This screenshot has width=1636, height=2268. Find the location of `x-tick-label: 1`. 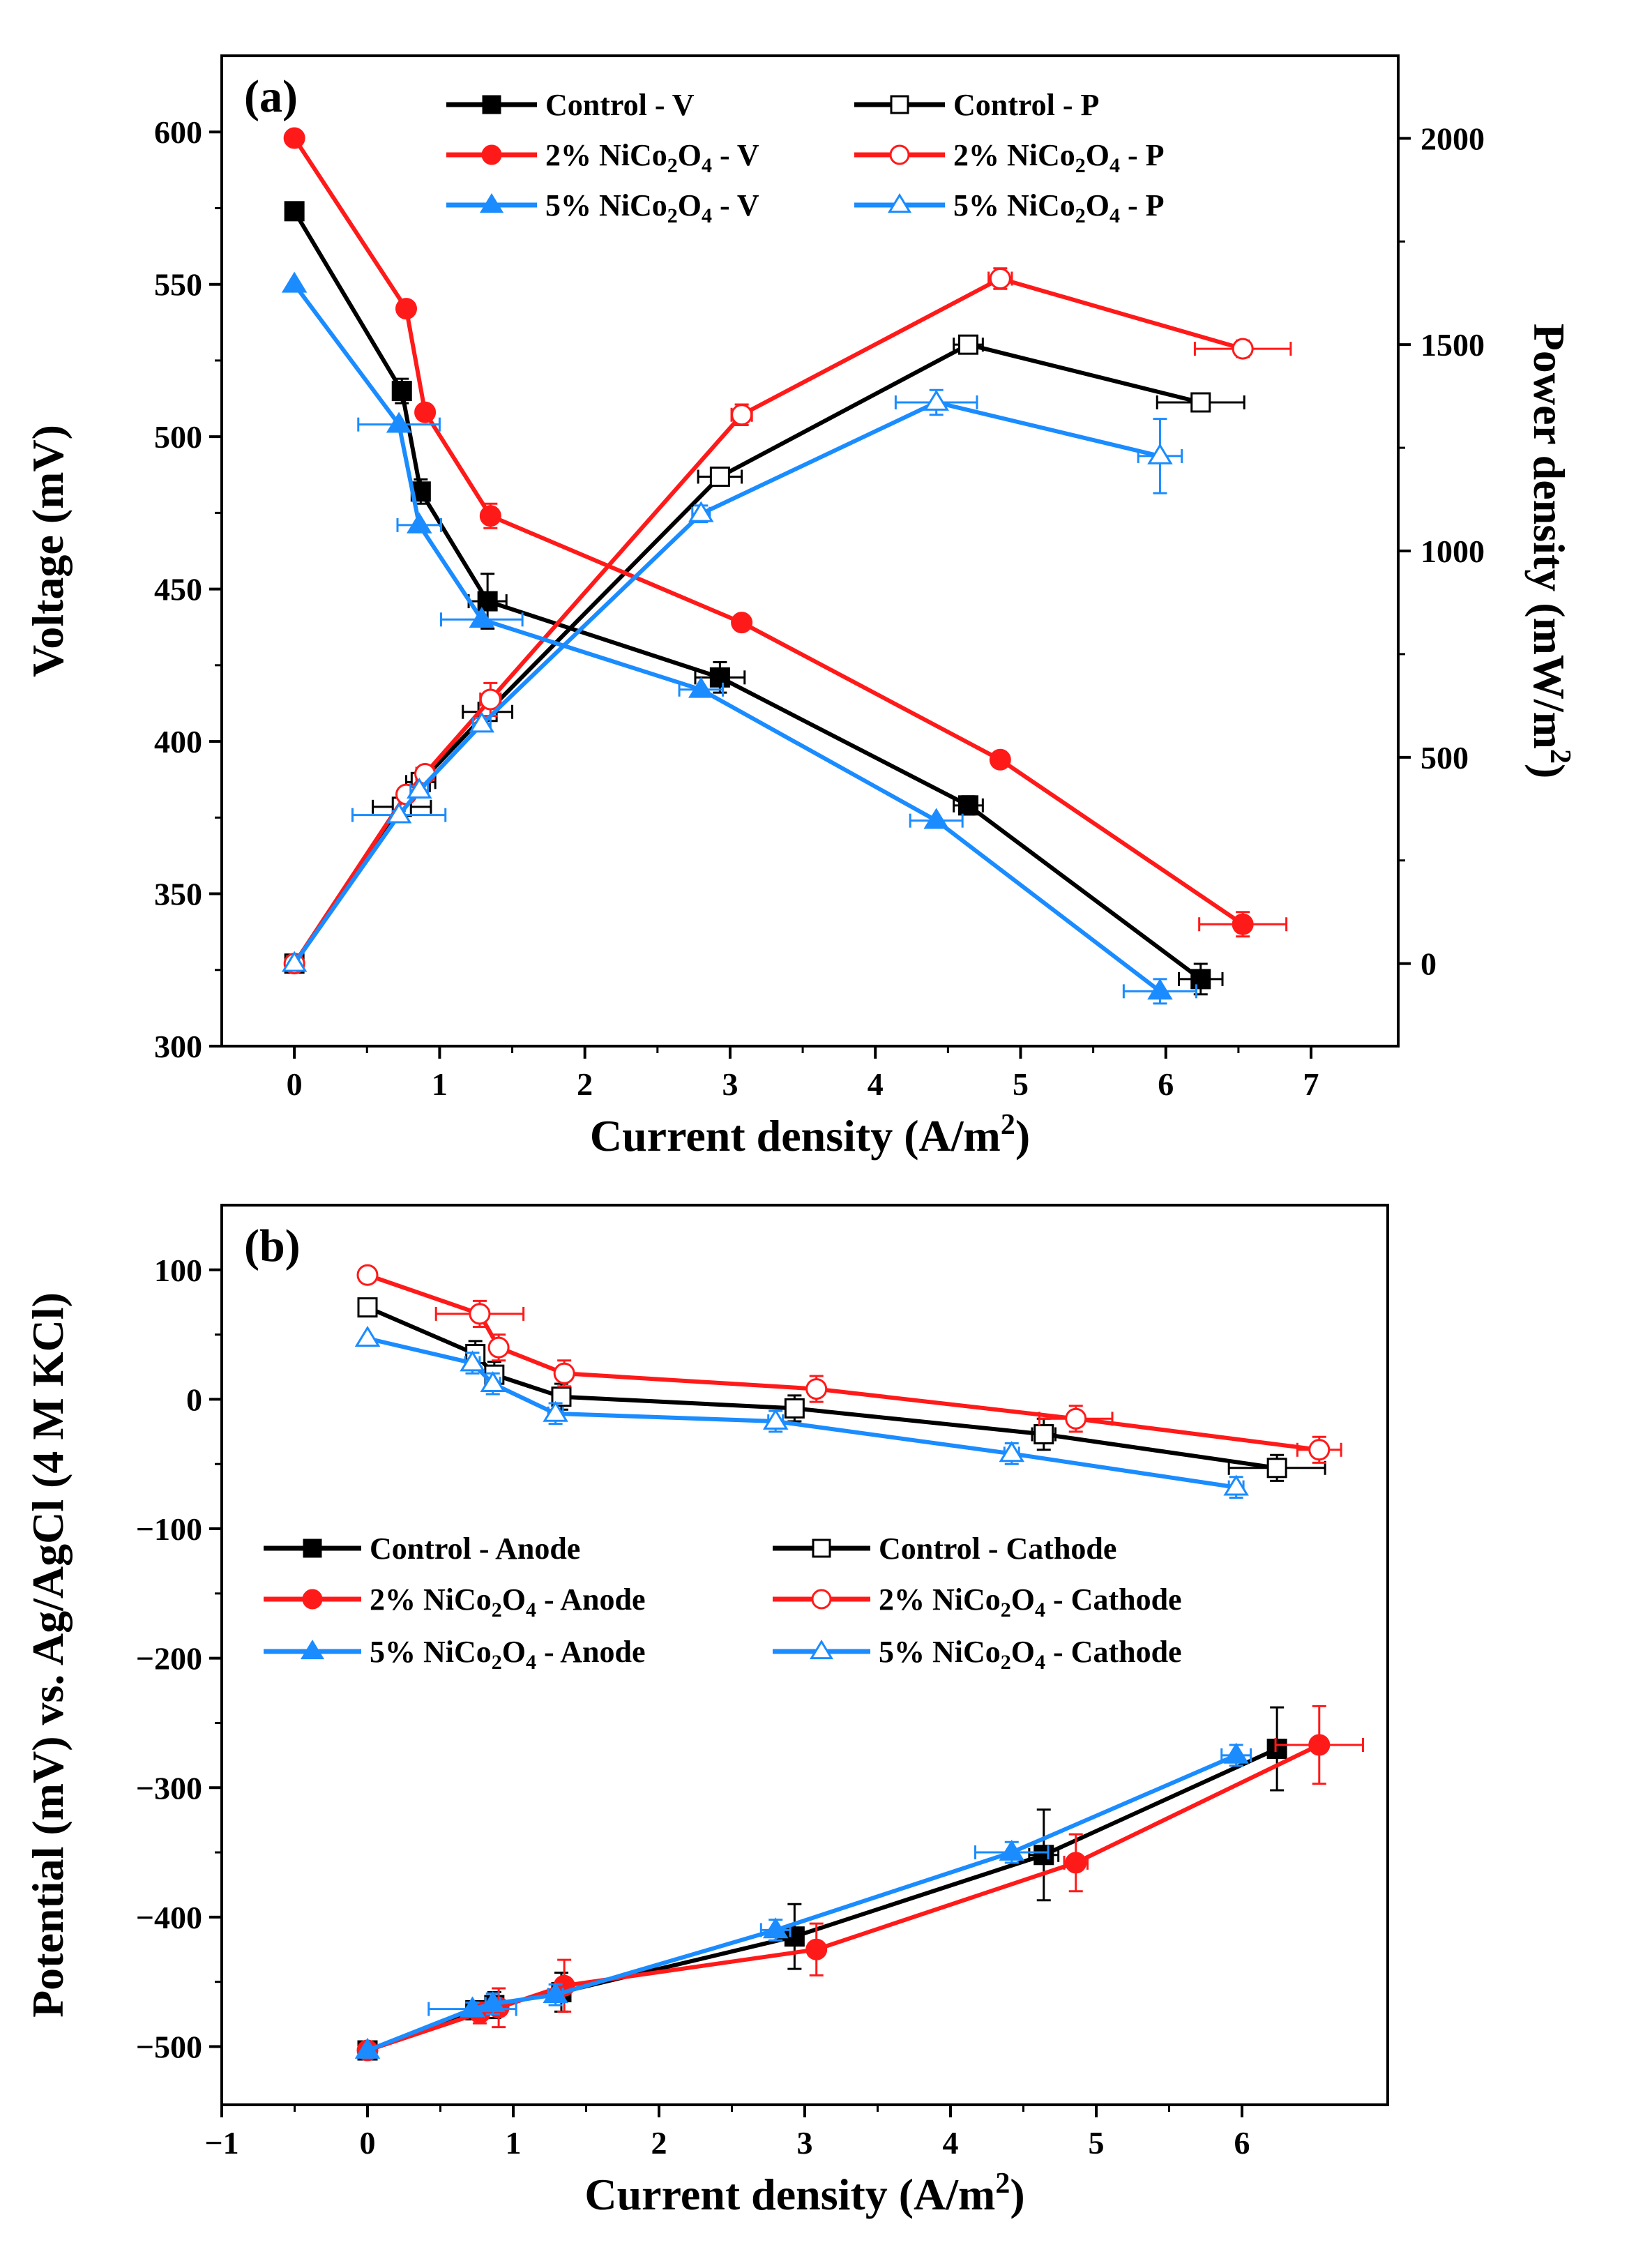

x-tick-label: 1 is located at coordinates (514, 2143).